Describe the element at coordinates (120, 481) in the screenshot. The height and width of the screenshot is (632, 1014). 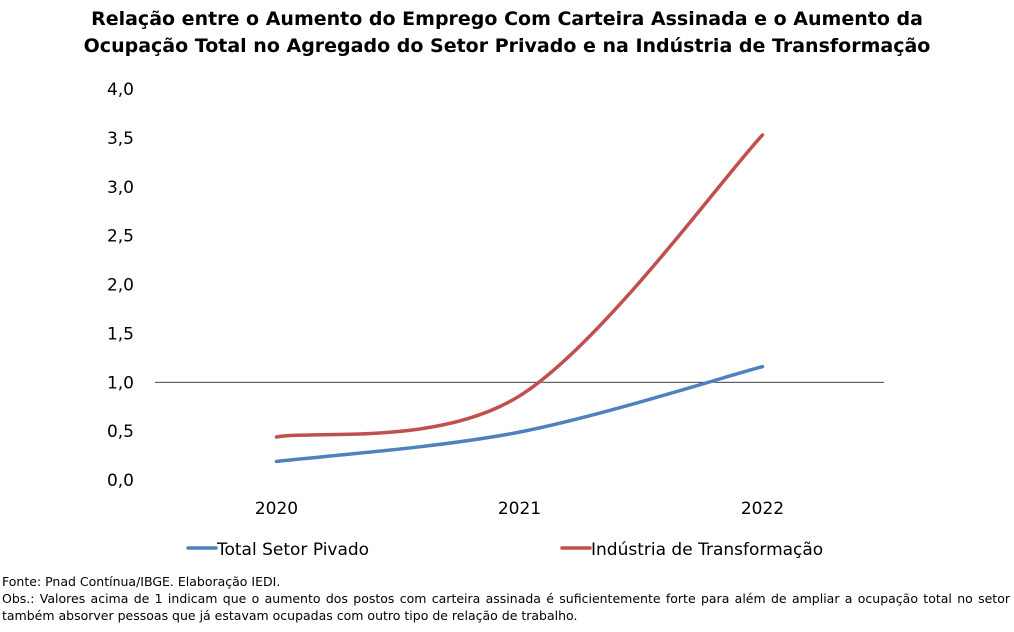
I see `y-tick-label: 0,0` at that location.